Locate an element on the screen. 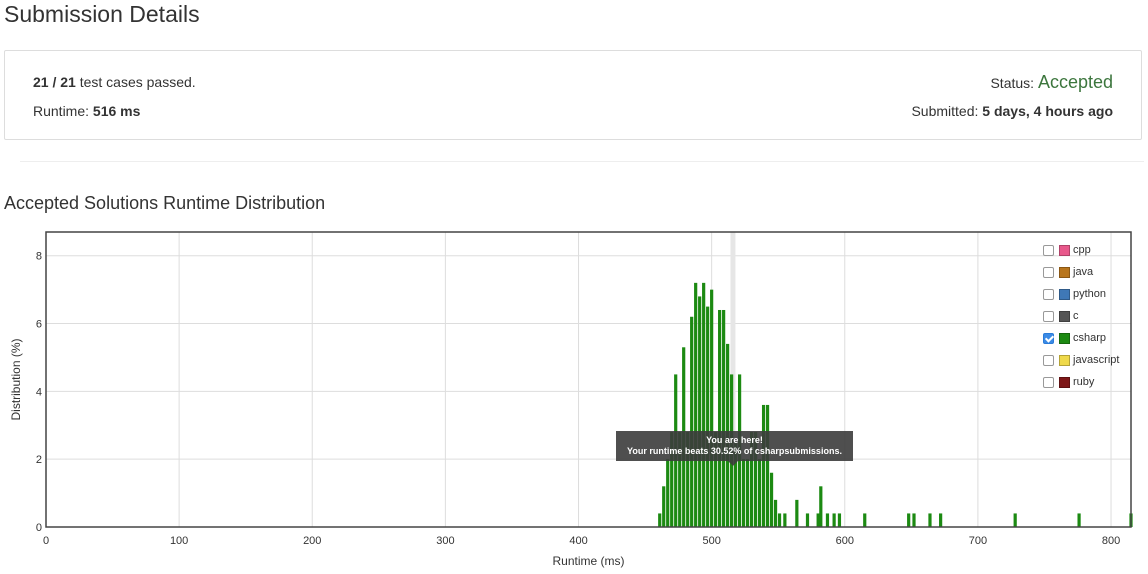 This screenshot has height=574, width=1148. legend-checkbox-csharp is located at coordinates (1048, 338).